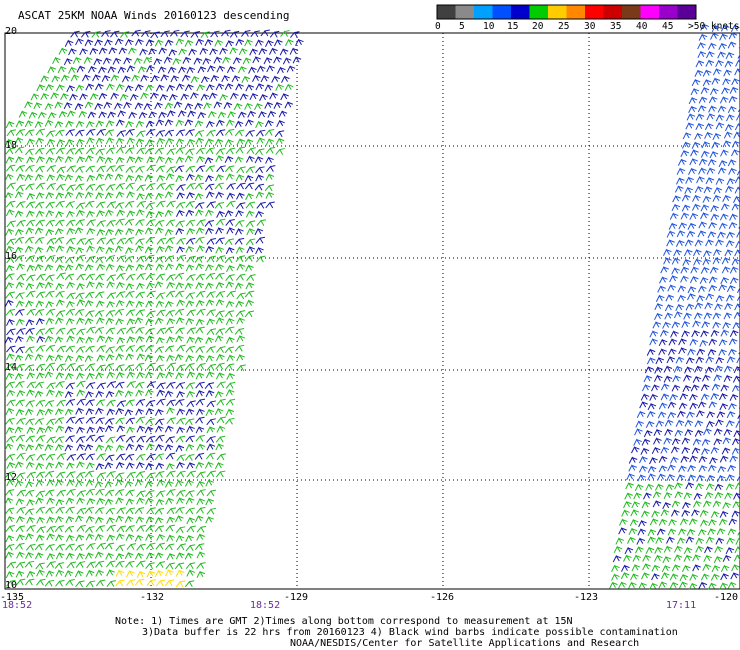 The image size is (740, 650). I want to click on colorbar-label-30: 30, so click(590, 26).